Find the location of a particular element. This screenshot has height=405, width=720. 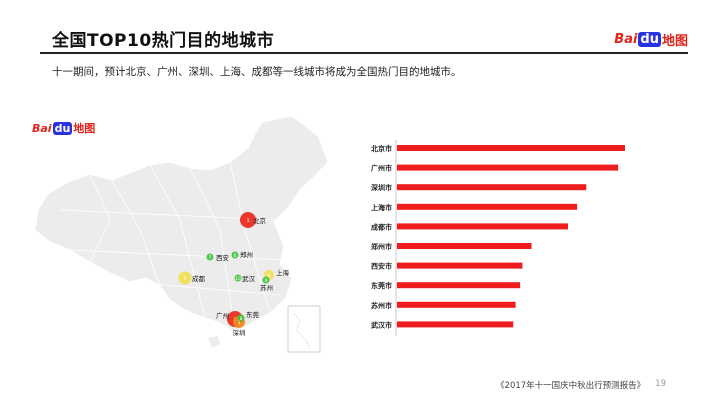

footer: 《2017年十一国庆中秋出行预测报告》 19 is located at coordinates (581, 385).